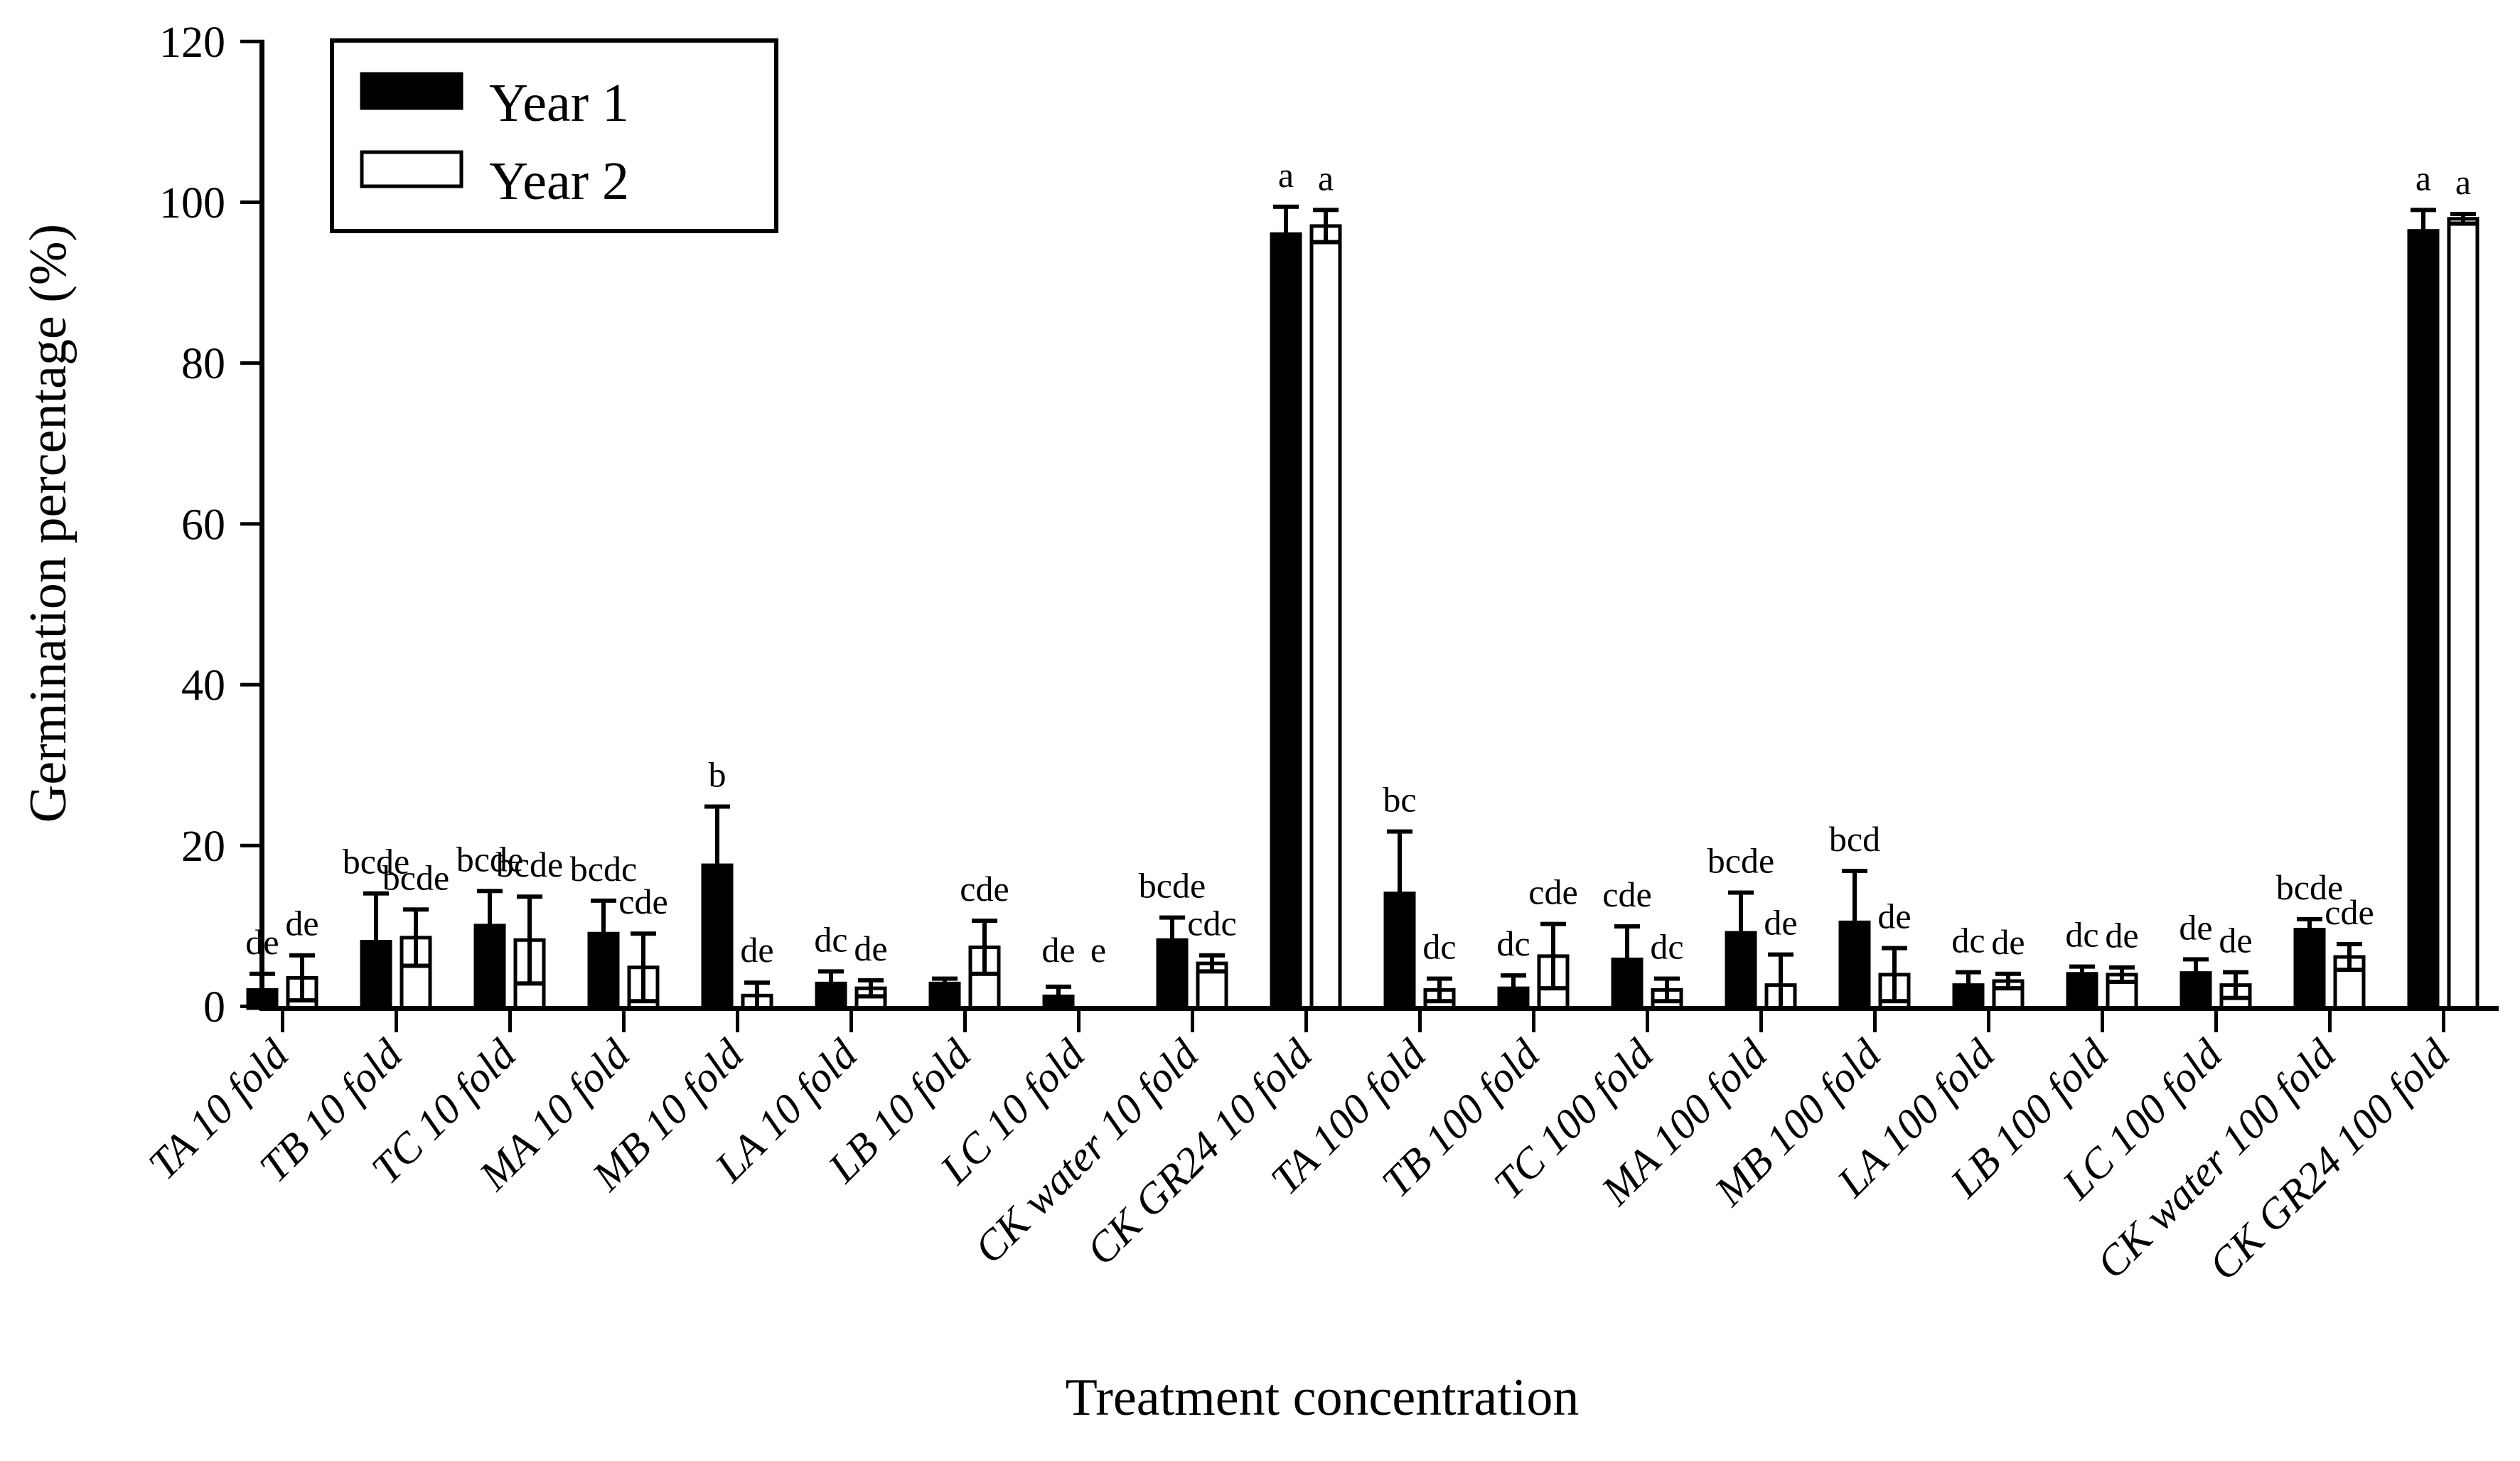 This screenshot has width=2520, height=1461. Describe the element at coordinates (1211, 923) in the screenshot. I see `sig-letter: cdc` at that location.